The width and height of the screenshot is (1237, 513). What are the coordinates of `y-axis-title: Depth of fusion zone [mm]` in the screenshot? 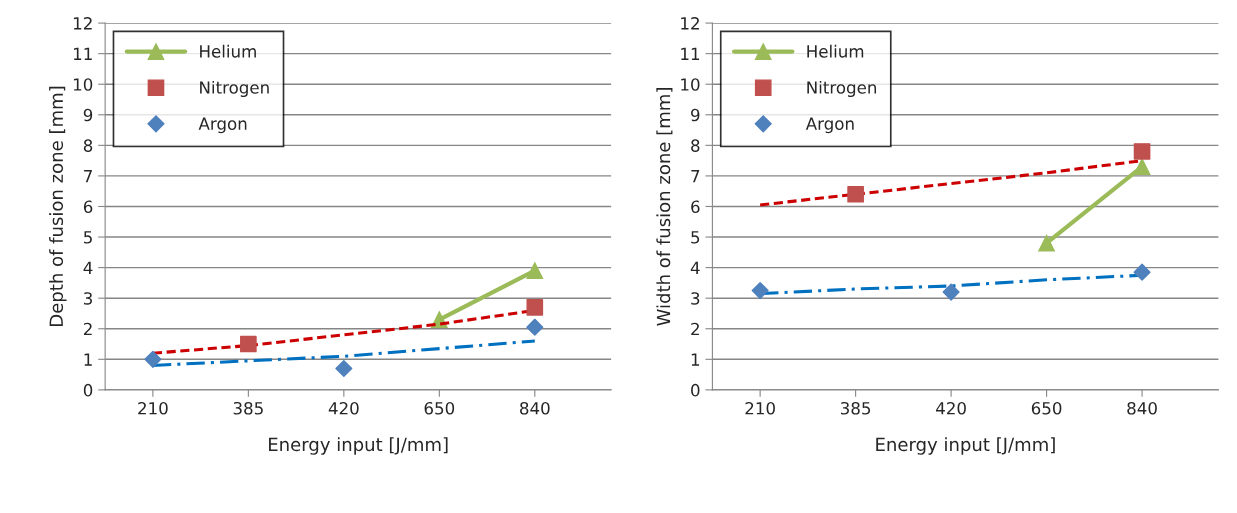 It's located at (58, 206).